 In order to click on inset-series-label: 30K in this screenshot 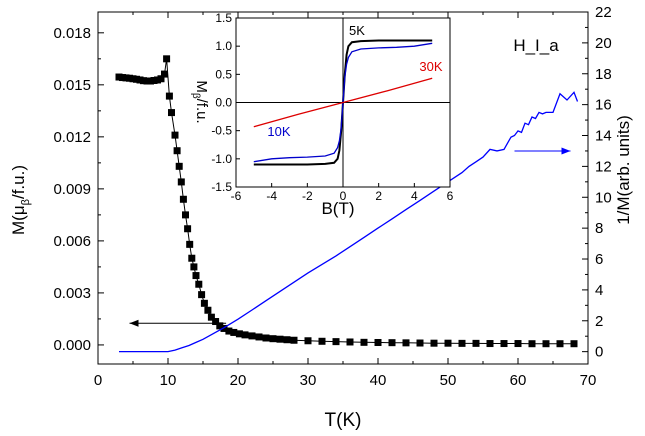, I will do `click(430, 66)`.